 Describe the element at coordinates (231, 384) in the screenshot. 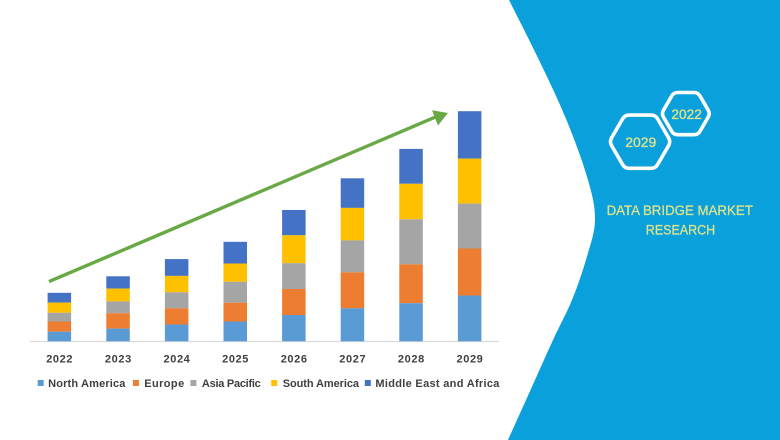

I see `svg-text: Asia Pacific` at that location.